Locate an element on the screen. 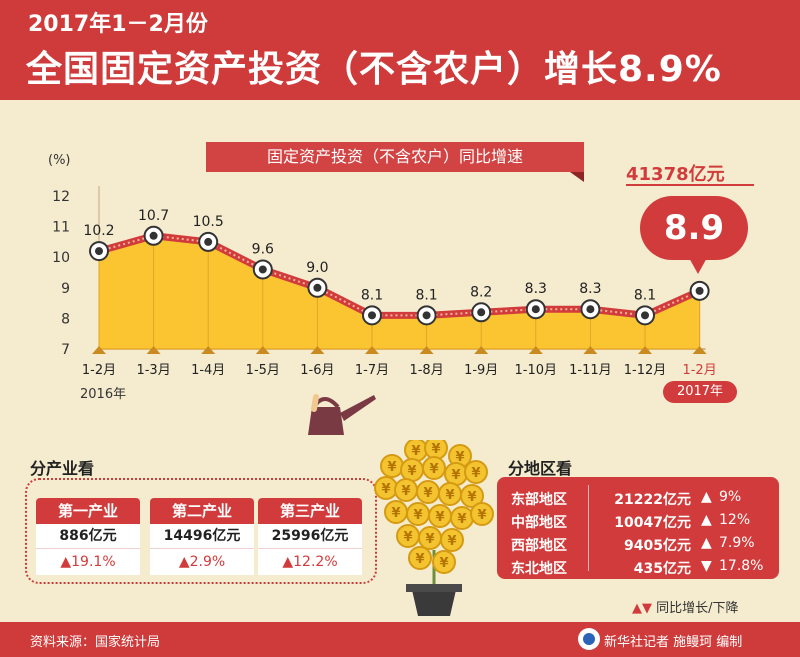 The width and height of the screenshot is (800, 657). data-label: 9.6 is located at coordinates (263, 249).